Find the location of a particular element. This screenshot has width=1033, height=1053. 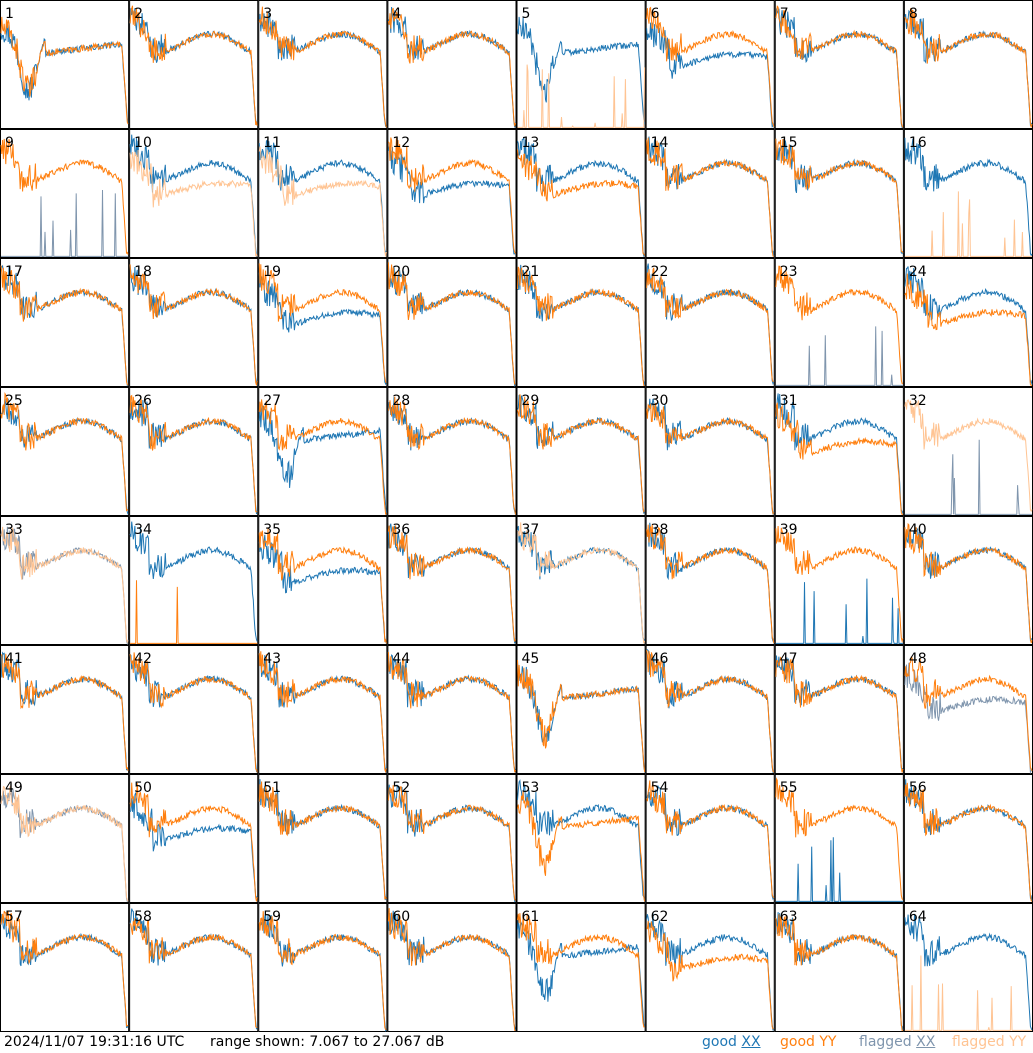

panel-34: 34 is located at coordinates (194, 580).